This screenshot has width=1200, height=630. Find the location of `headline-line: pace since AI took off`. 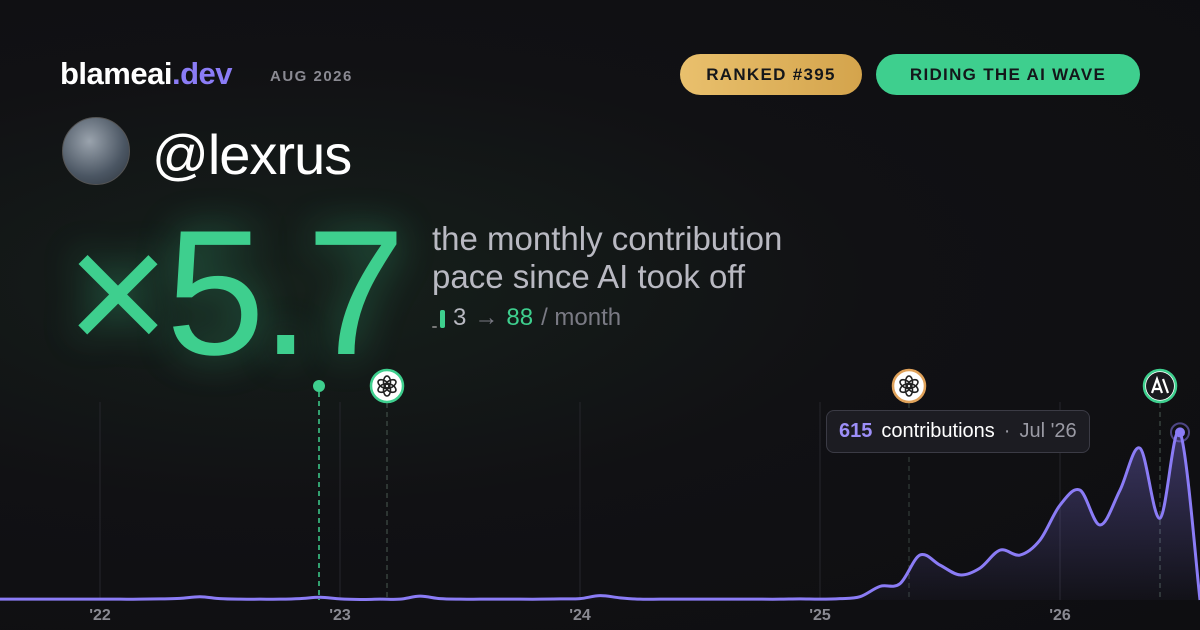

headline-line: pace since AI took off is located at coordinates (589, 276).